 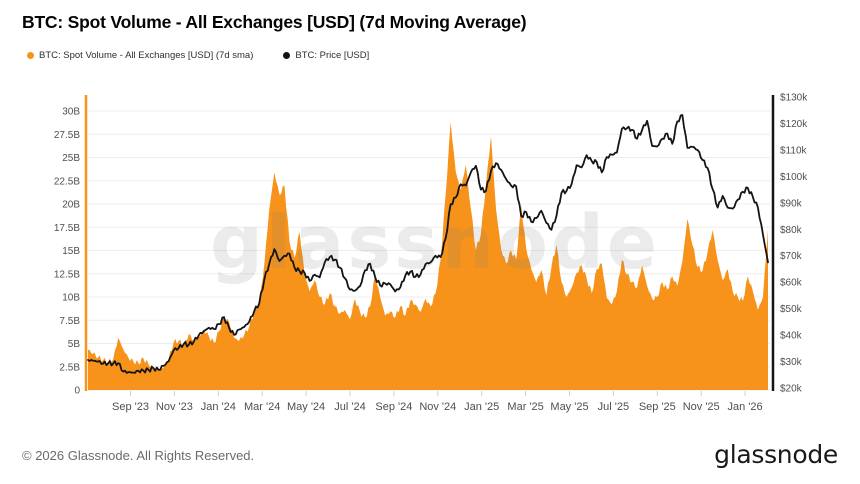 What do you see at coordinates (71, 158) in the screenshot?
I see `left-axis-tick-label: 25B` at bounding box center [71, 158].